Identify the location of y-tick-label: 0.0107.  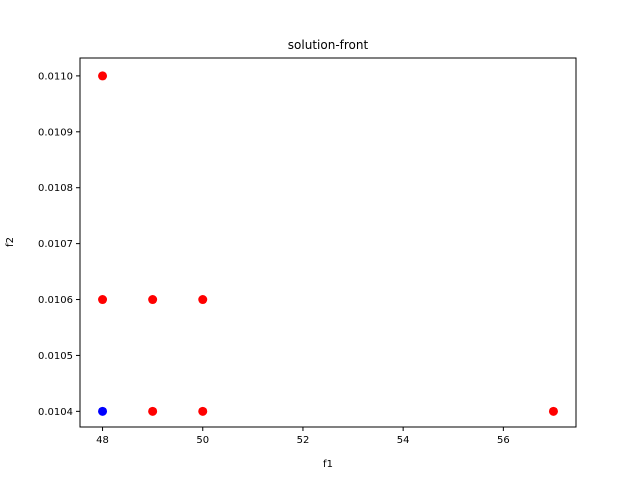
(55, 244).